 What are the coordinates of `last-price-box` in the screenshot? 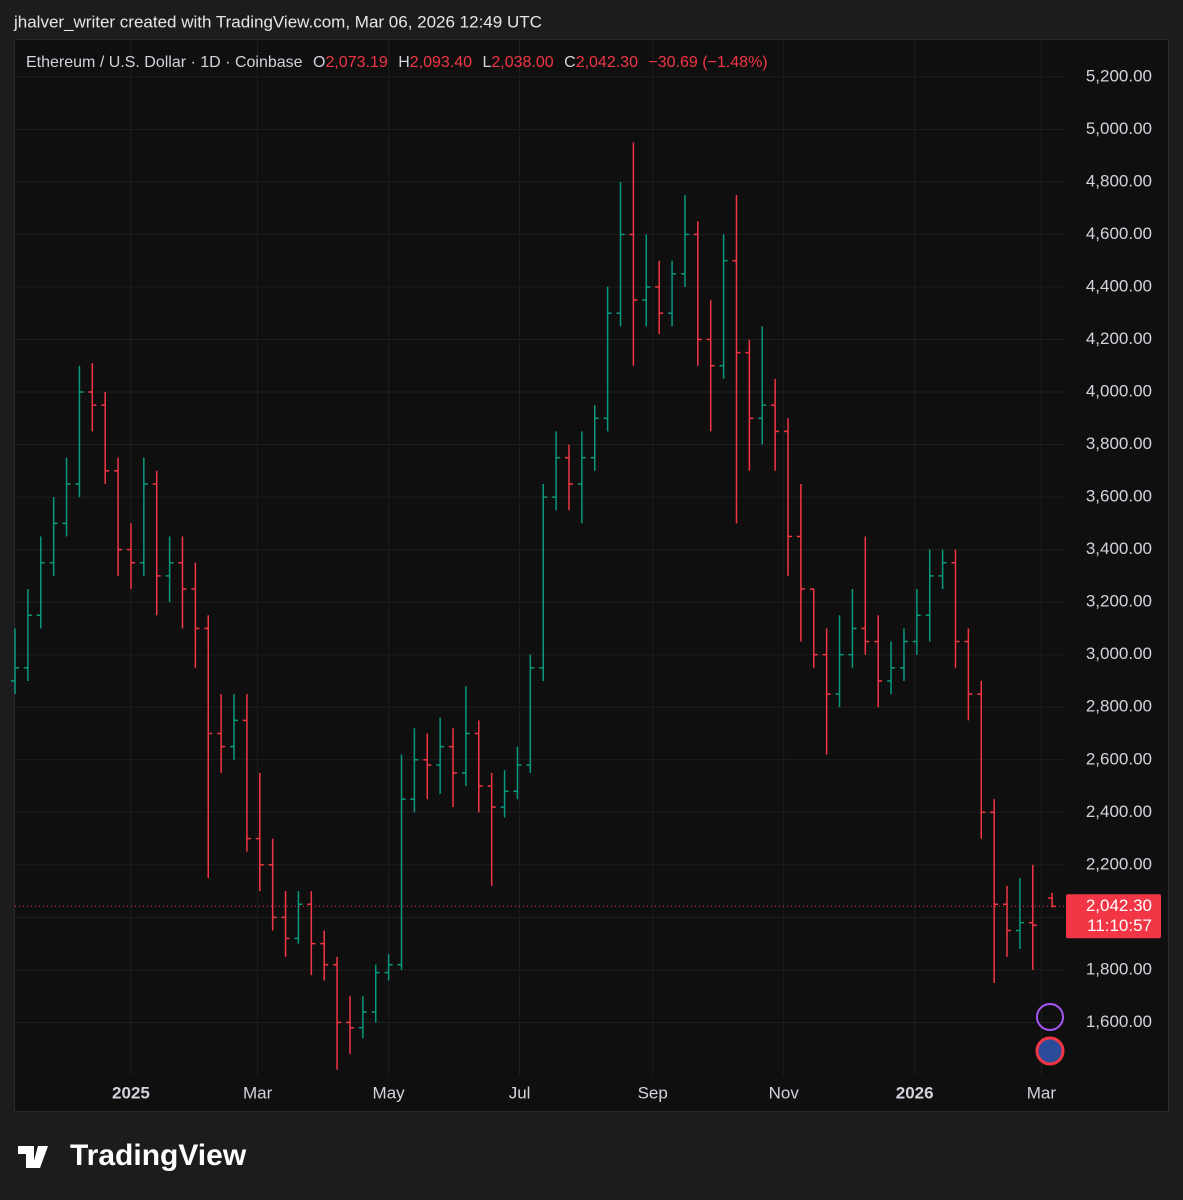 It's located at (1113, 916).